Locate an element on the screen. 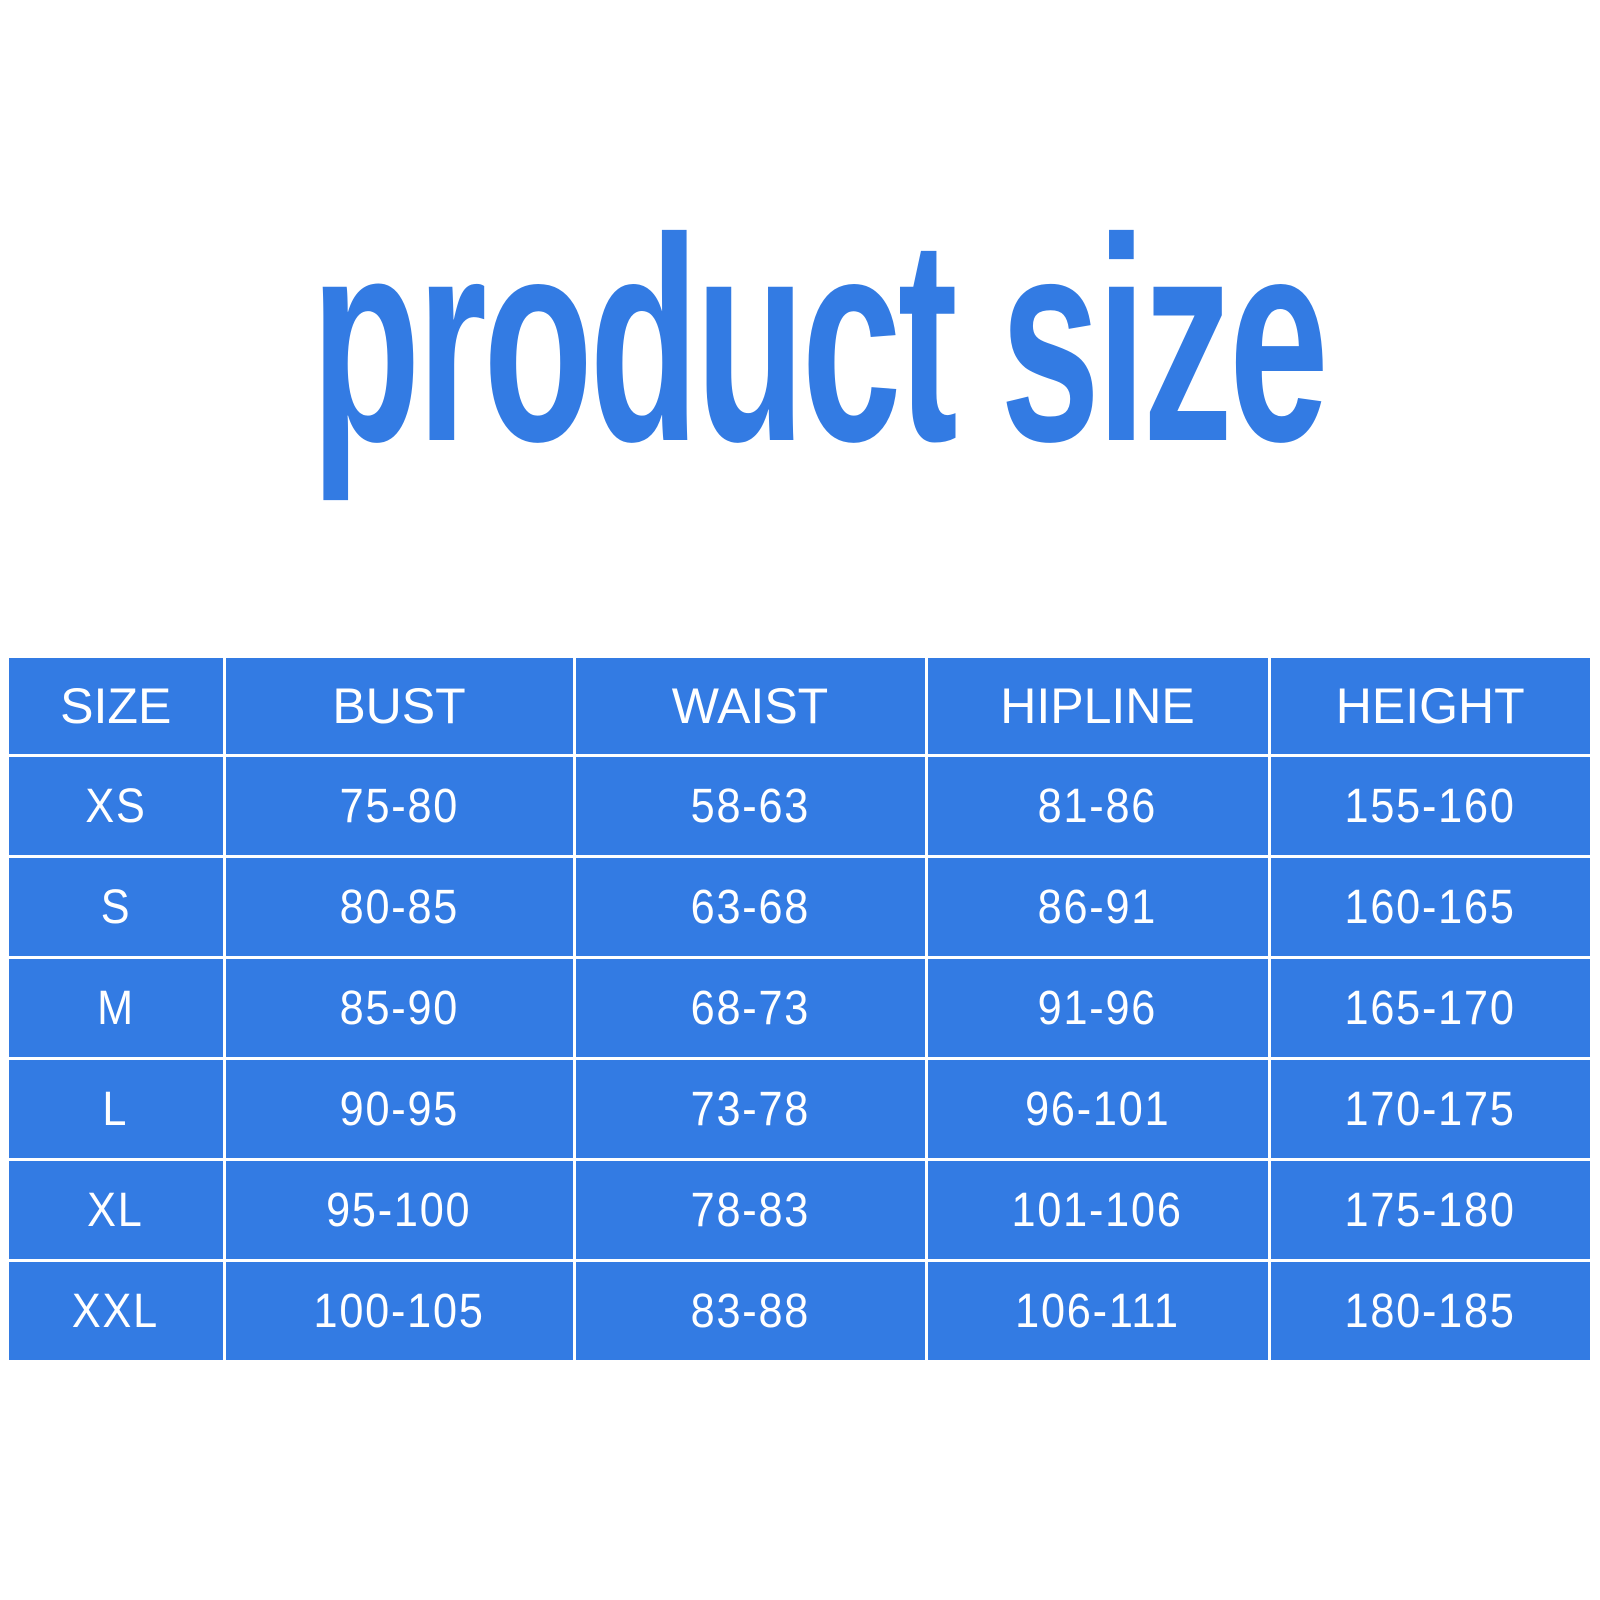 This screenshot has height=1600, width=1600. table-cell-waist: 73-78 is located at coordinates (750, 1109).